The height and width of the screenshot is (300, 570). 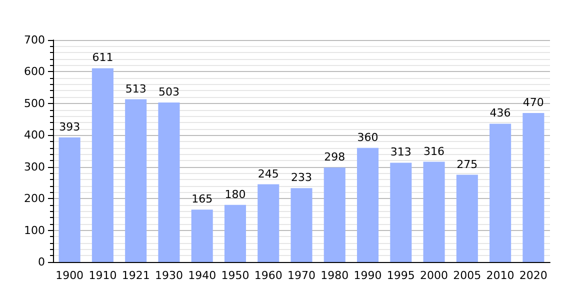 What do you see at coordinates (301, 177) in the screenshot?
I see `data-label: 233` at bounding box center [301, 177].